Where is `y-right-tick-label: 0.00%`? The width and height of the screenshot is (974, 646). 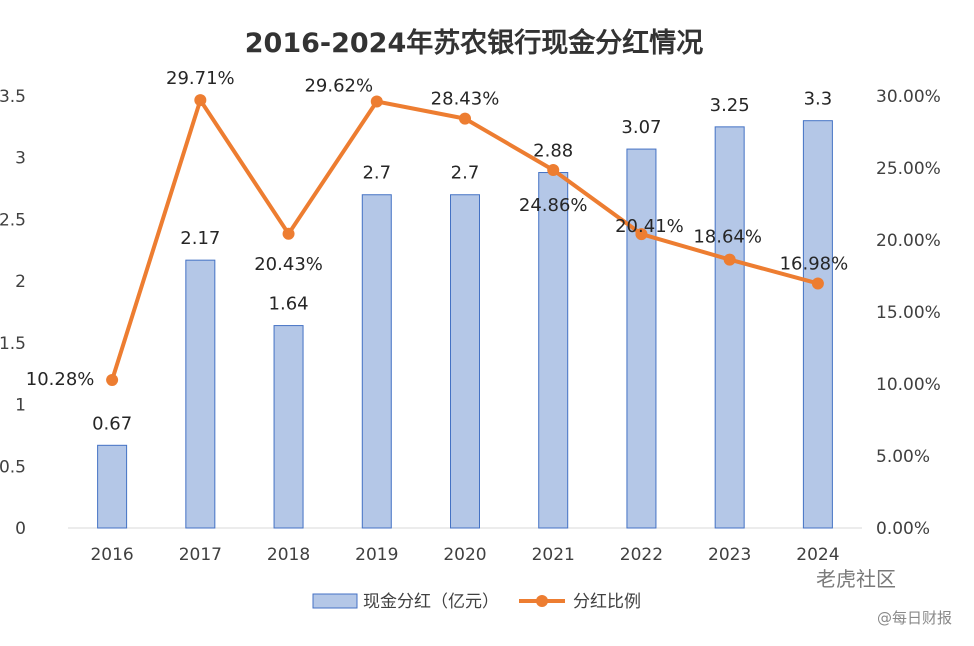
y-right-tick-label: 0.00% is located at coordinates (903, 529).